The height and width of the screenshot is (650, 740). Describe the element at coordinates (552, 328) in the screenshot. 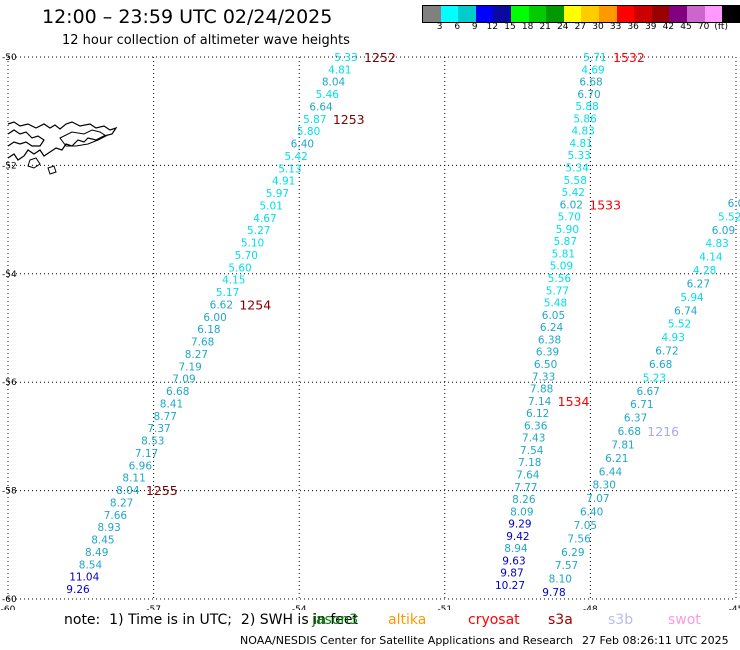

I see `wave-height-value: 6.24` at that location.